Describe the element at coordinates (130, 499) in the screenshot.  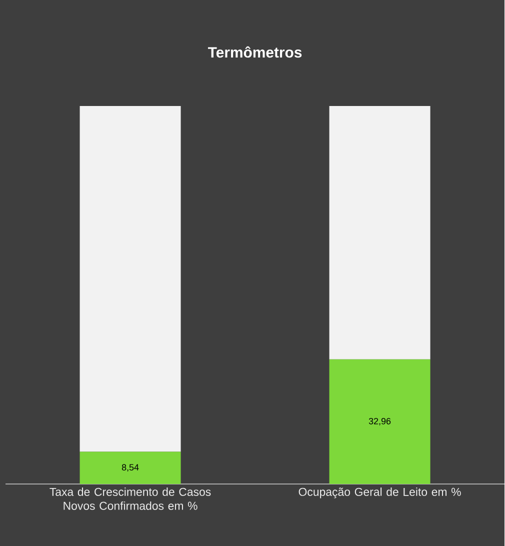
I see `x-tick-label: Taxa de Crescimento de Casos Novos Confirmados em %` at that location.